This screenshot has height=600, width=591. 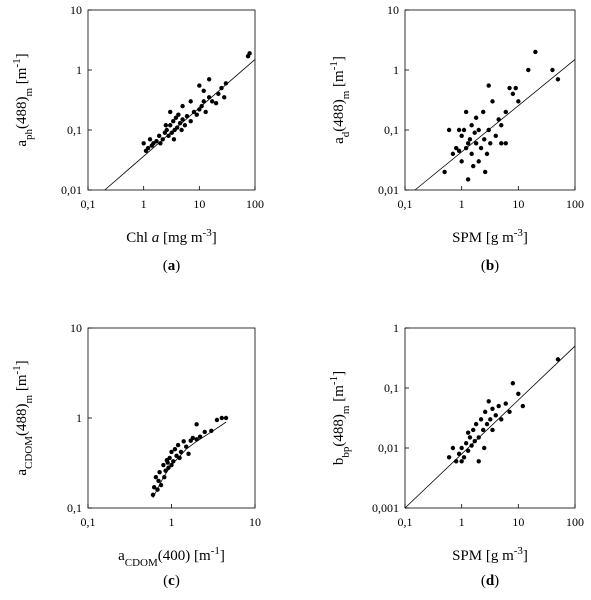 What do you see at coordinates (23, 417) in the screenshot?
I see `y-axis-label: aCDOM(488)m [m-1]` at bounding box center [23, 417].